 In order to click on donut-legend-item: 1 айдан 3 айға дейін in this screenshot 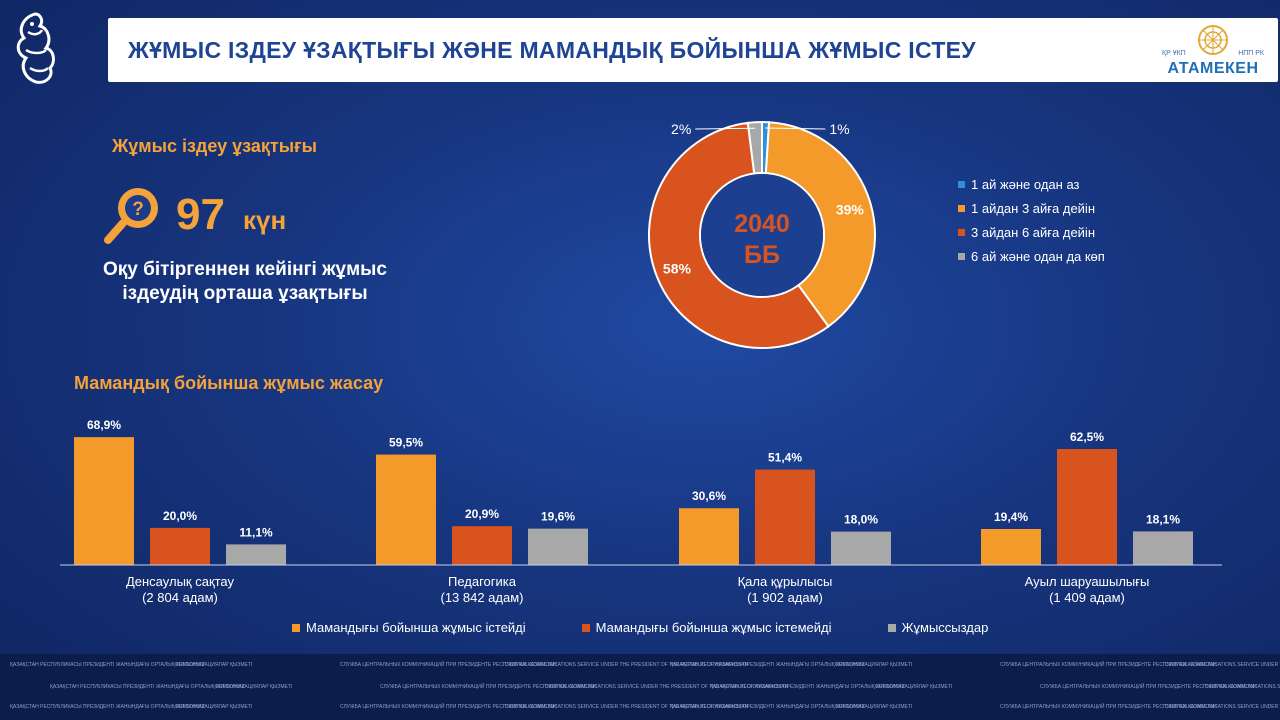, I will do `click(1031, 208)`.